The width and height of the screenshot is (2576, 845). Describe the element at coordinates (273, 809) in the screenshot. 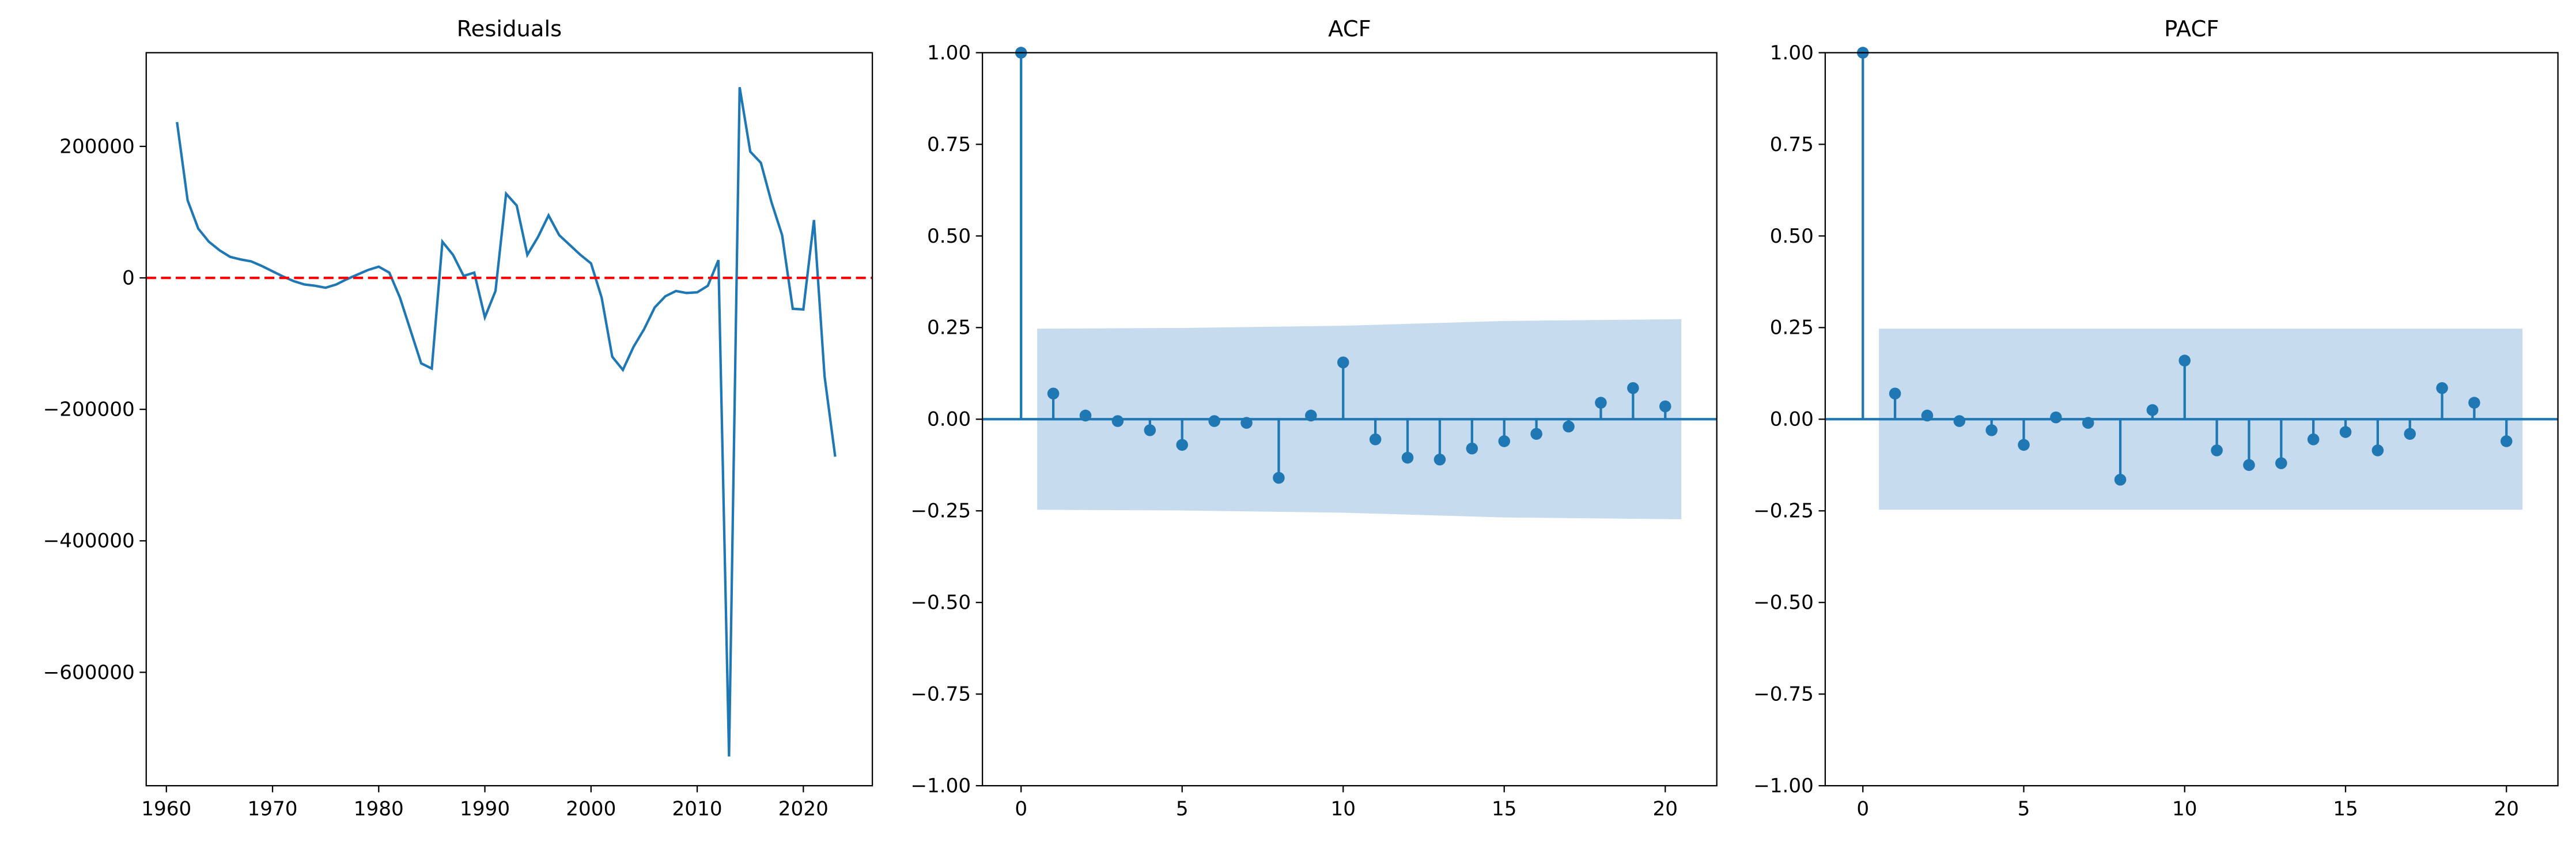

I see `x-tick-label: 1970` at that location.